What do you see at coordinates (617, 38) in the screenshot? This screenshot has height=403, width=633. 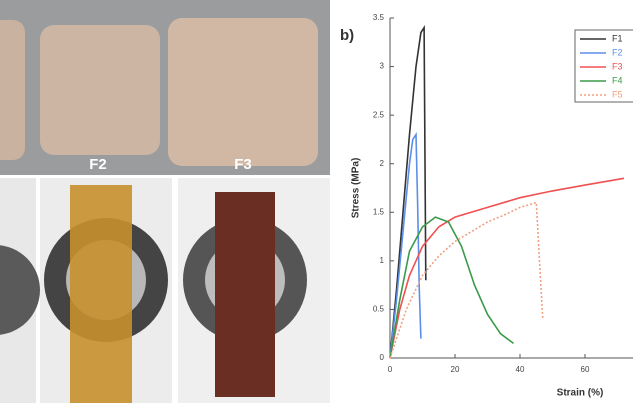 I see `legend-label: F1` at bounding box center [617, 38].